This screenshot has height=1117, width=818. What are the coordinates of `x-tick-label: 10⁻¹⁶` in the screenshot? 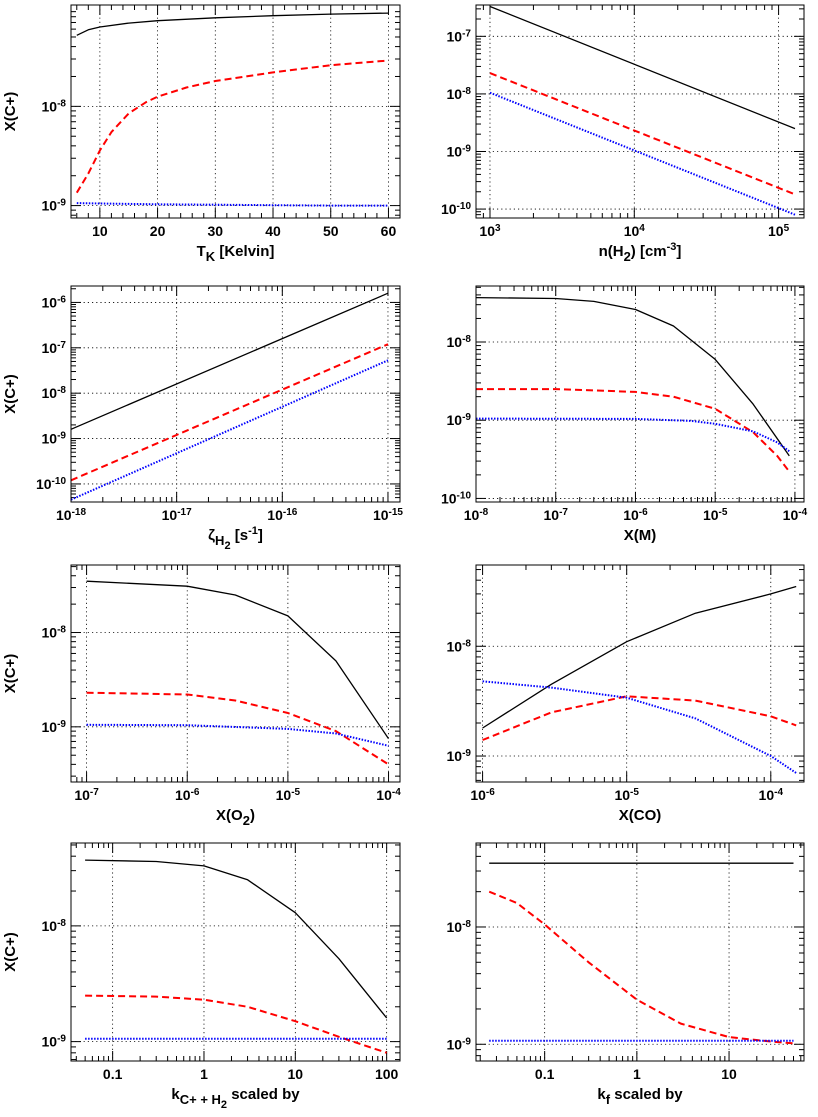 It's located at (282, 515).